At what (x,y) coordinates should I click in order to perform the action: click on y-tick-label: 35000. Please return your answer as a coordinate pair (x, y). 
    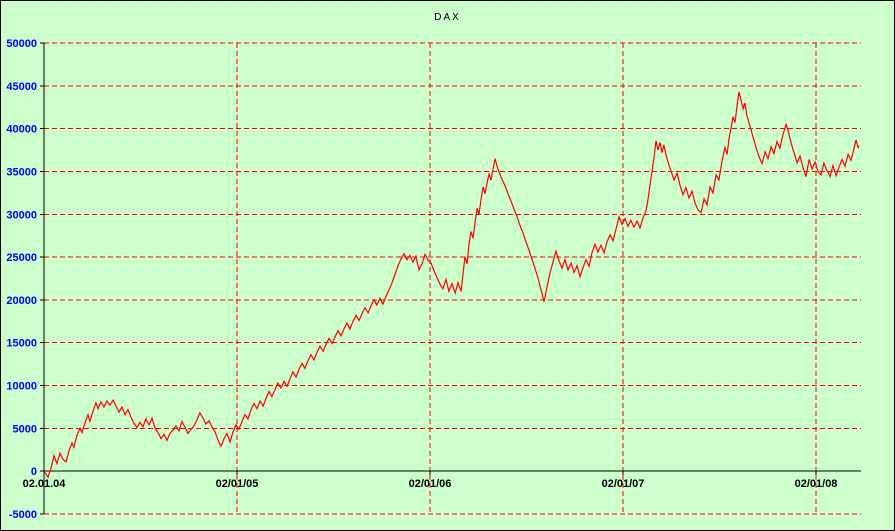
    Looking at the image, I should click on (21, 172).